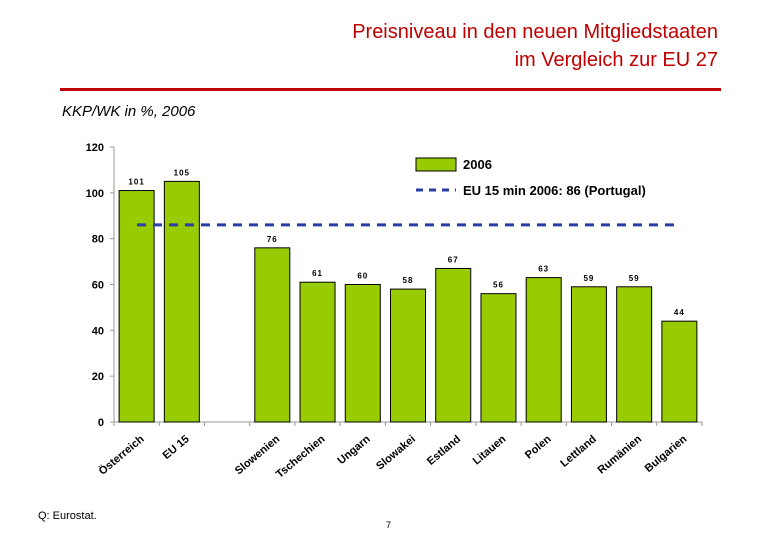 The width and height of the screenshot is (780, 540). I want to click on title-divider, so click(390, 89).